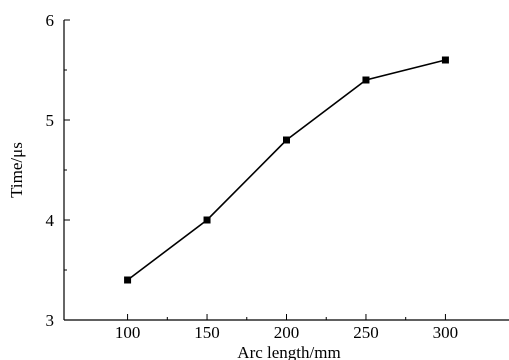 Image resolution: width=509 pixels, height=360 pixels. I want to click on x-tick-label: 250, so click(366, 332).